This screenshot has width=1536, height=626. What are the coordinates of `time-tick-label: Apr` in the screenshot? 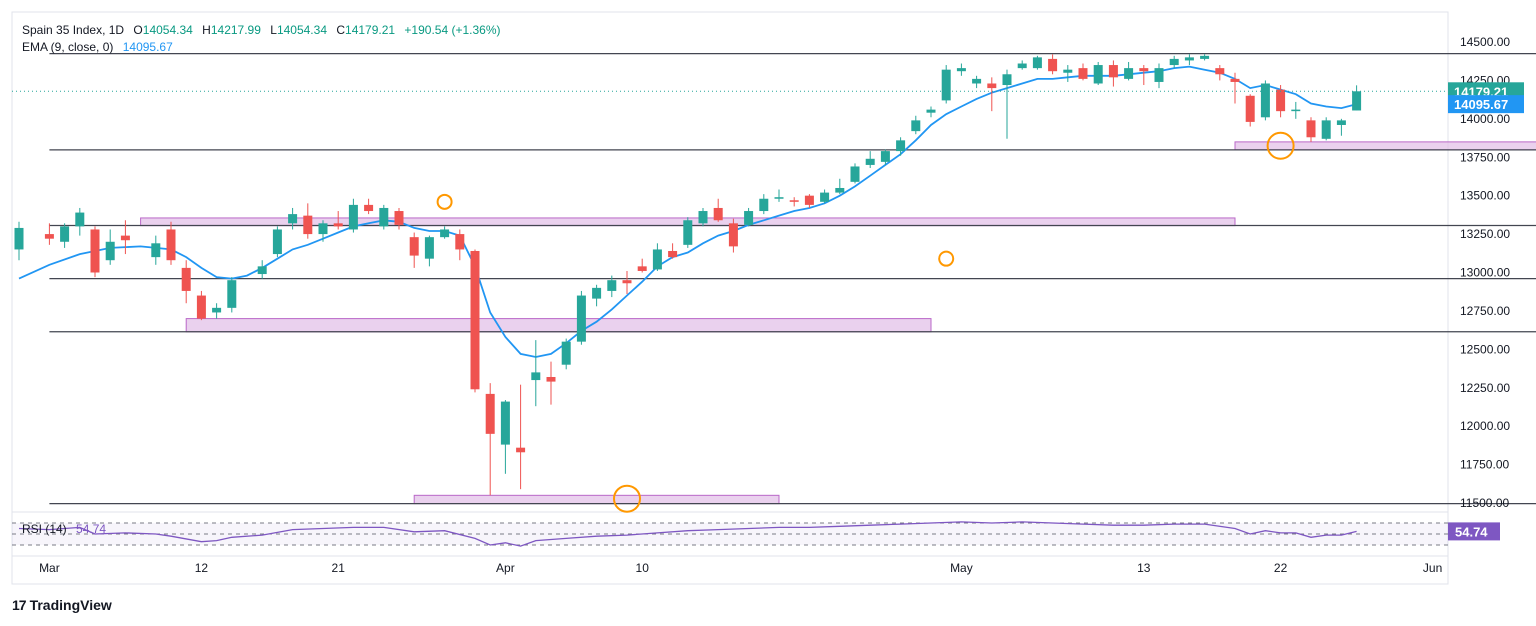 It's located at (505, 568).